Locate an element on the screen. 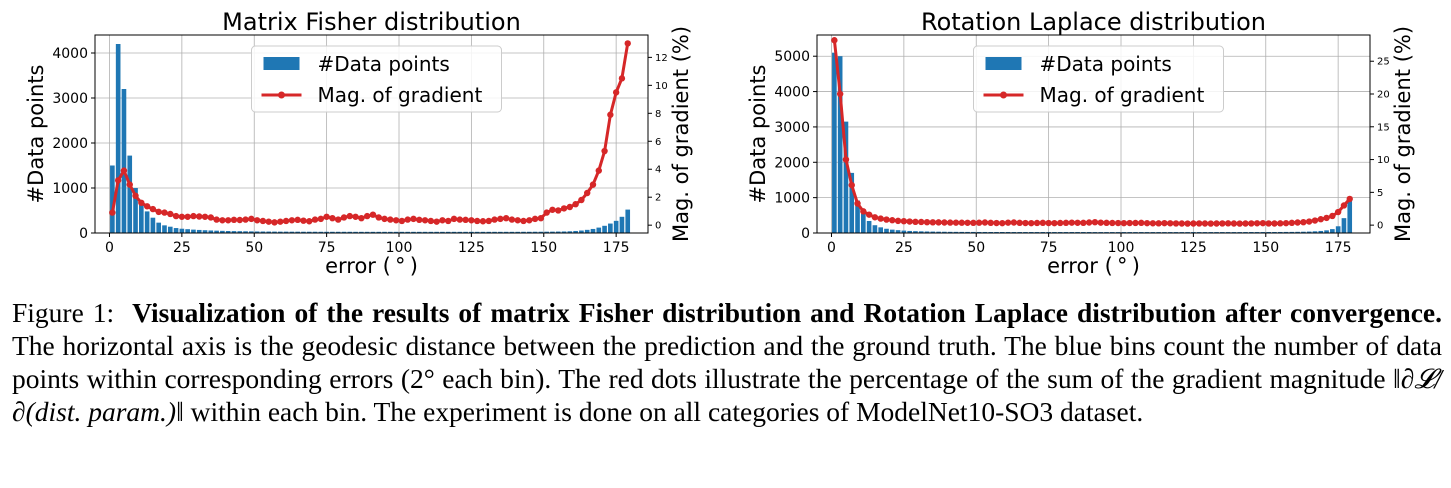  x-tick-label: 50 is located at coordinates (976, 248).